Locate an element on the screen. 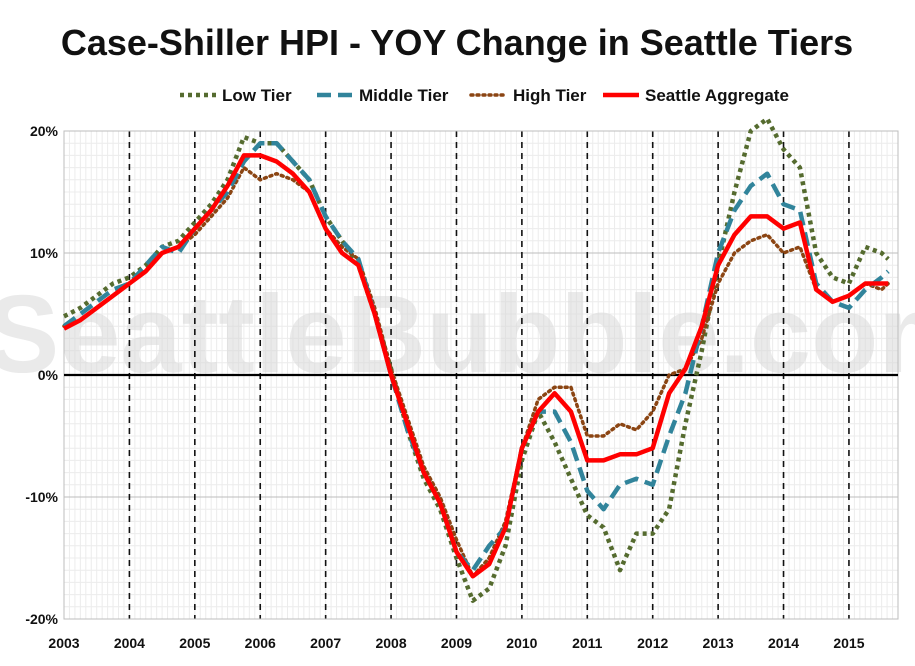 The image size is (915, 666). x-tick-label: 2009 is located at coordinates (456, 643).